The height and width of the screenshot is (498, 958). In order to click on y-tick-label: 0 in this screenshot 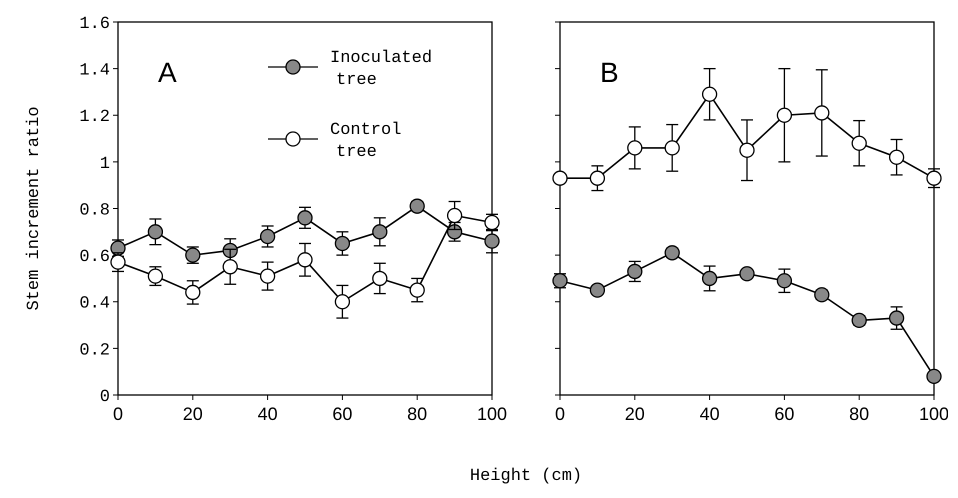, I will do `click(105, 397)`.